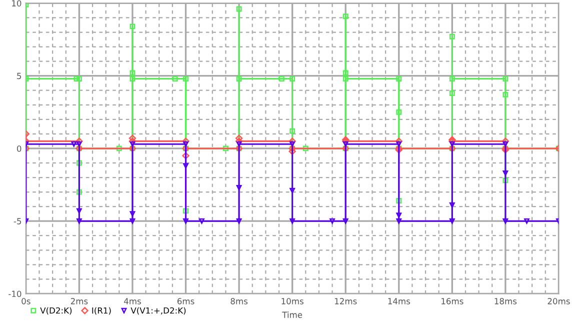 The height and width of the screenshot is (321, 576). I want to click on y-tick-label: 10, so click(17, 3).